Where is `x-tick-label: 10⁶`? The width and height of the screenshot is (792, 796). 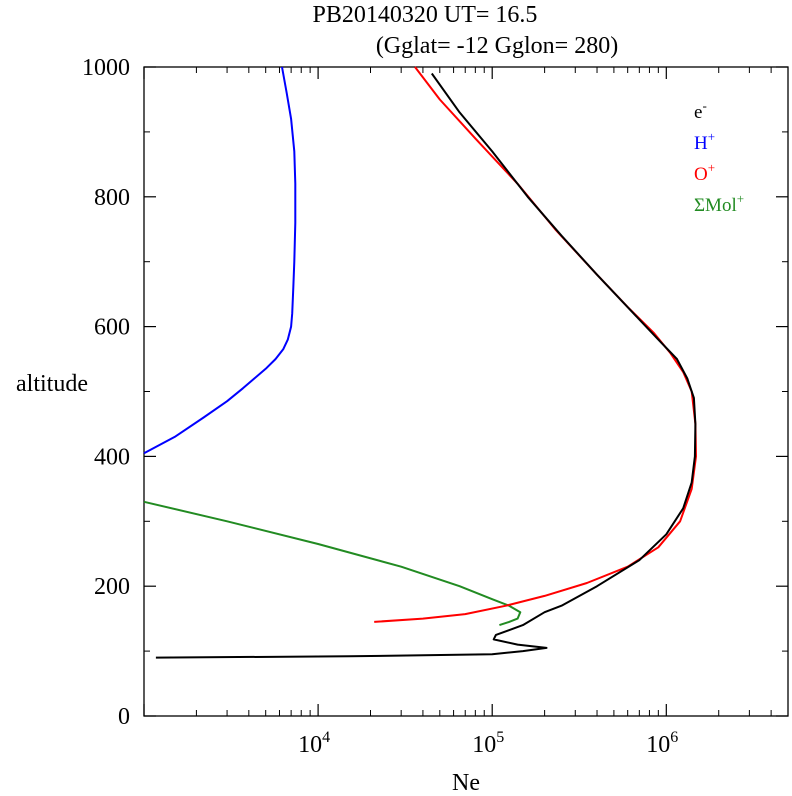
x-tick-label: 10⁶ is located at coordinates (662, 743).